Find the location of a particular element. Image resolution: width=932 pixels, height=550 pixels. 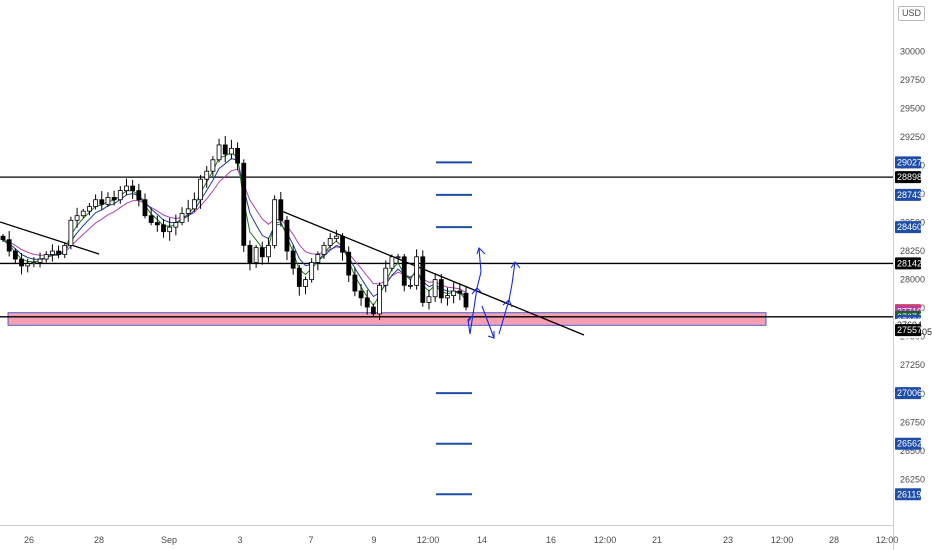

price-tag-label: 28743 is located at coordinates (909, 195).